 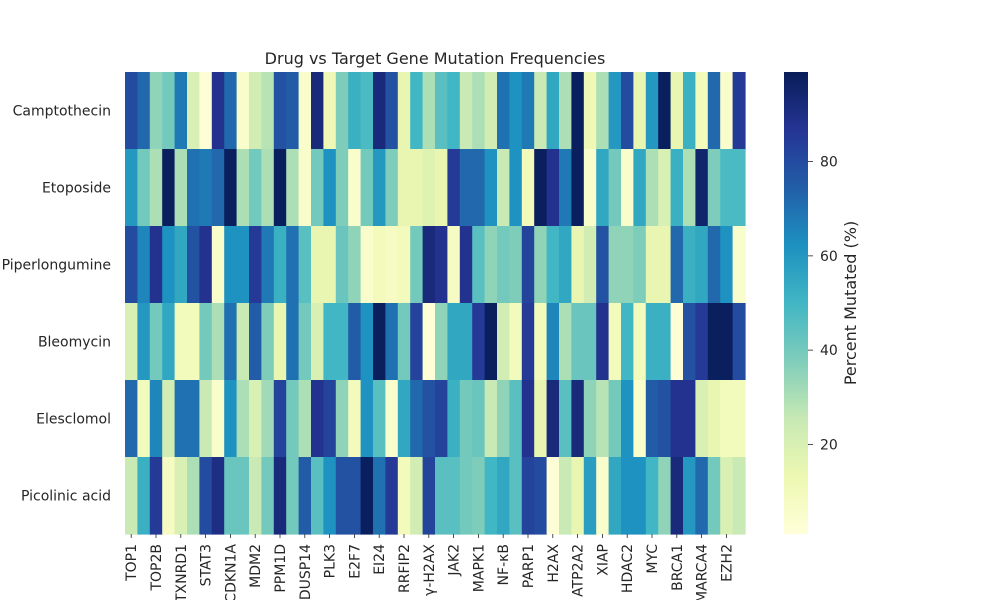 What do you see at coordinates (157, 568) in the screenshot?
I see `column-tick-label: TOP2B` at bounding box center [157, 568].